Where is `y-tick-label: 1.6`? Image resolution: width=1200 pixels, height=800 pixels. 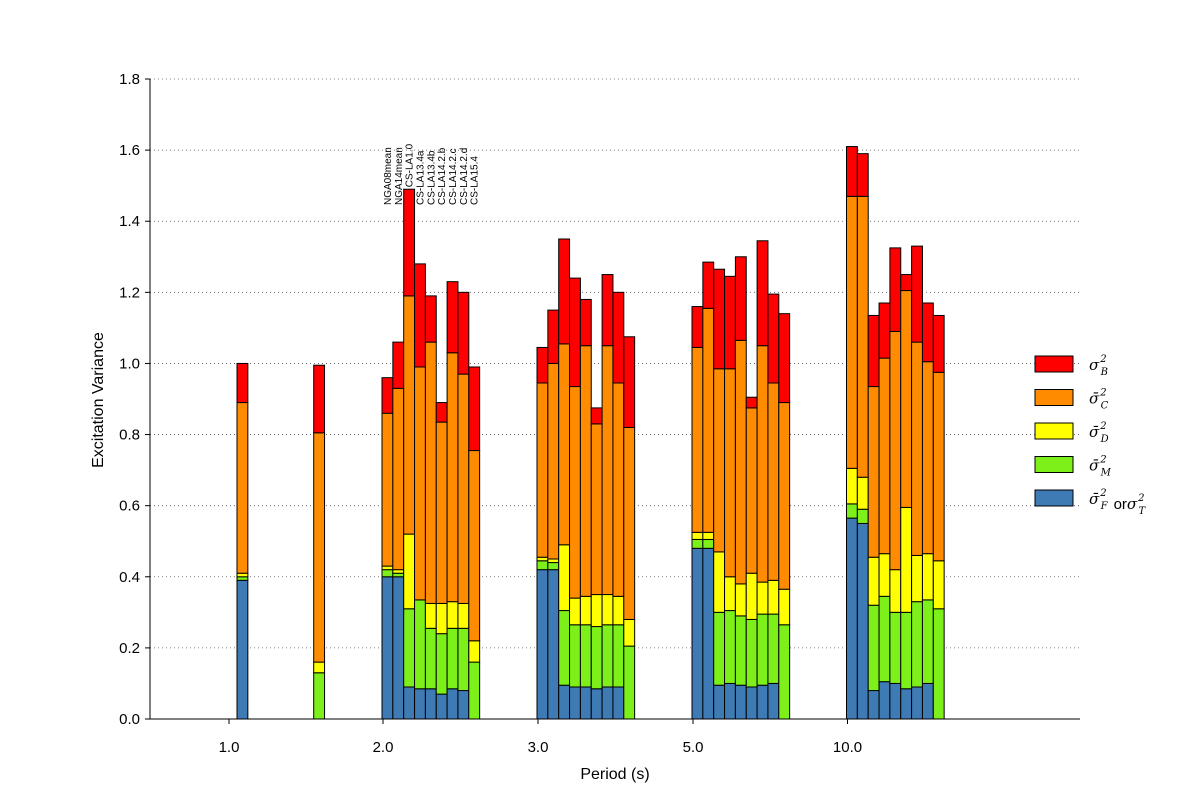 y-tick-label: 1.6 is located at coordinates (129, 150).